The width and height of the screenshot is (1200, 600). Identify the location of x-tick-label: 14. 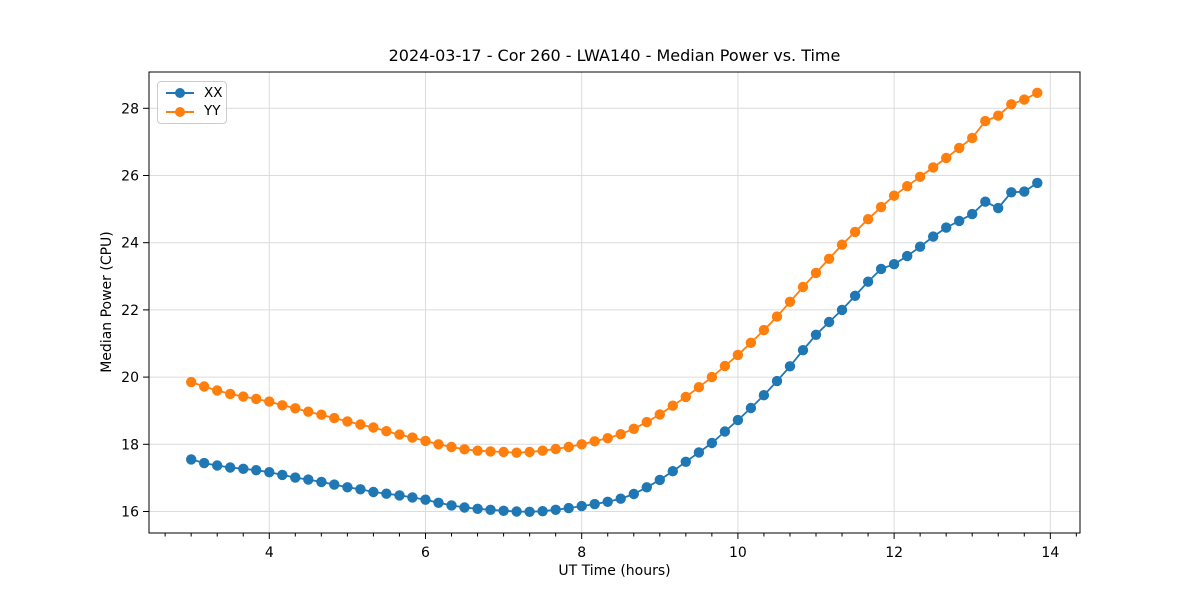
(1050, 553).